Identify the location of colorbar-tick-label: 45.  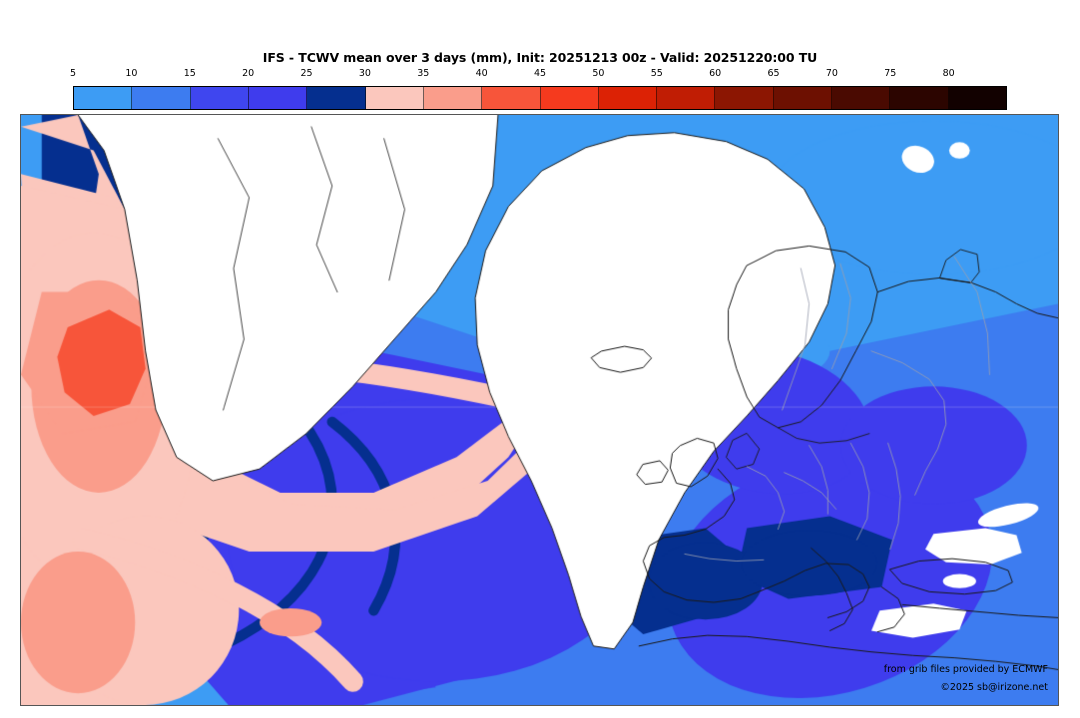
(540, 73).